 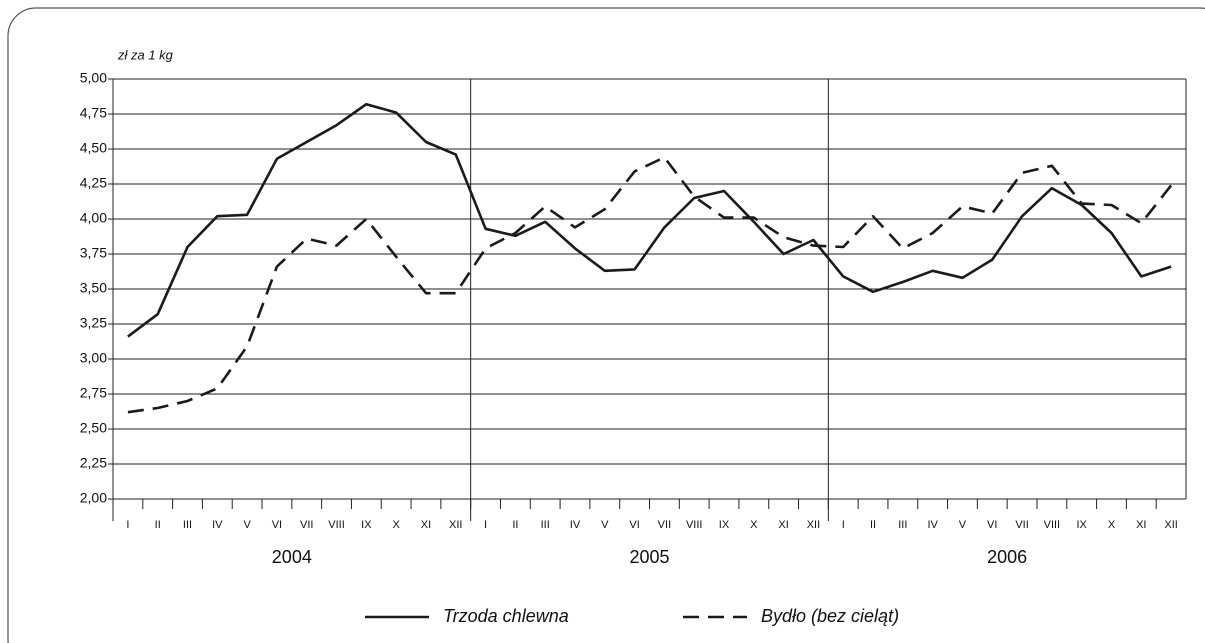 I want to click on year-label: 2004, so click(x=292, y=557).